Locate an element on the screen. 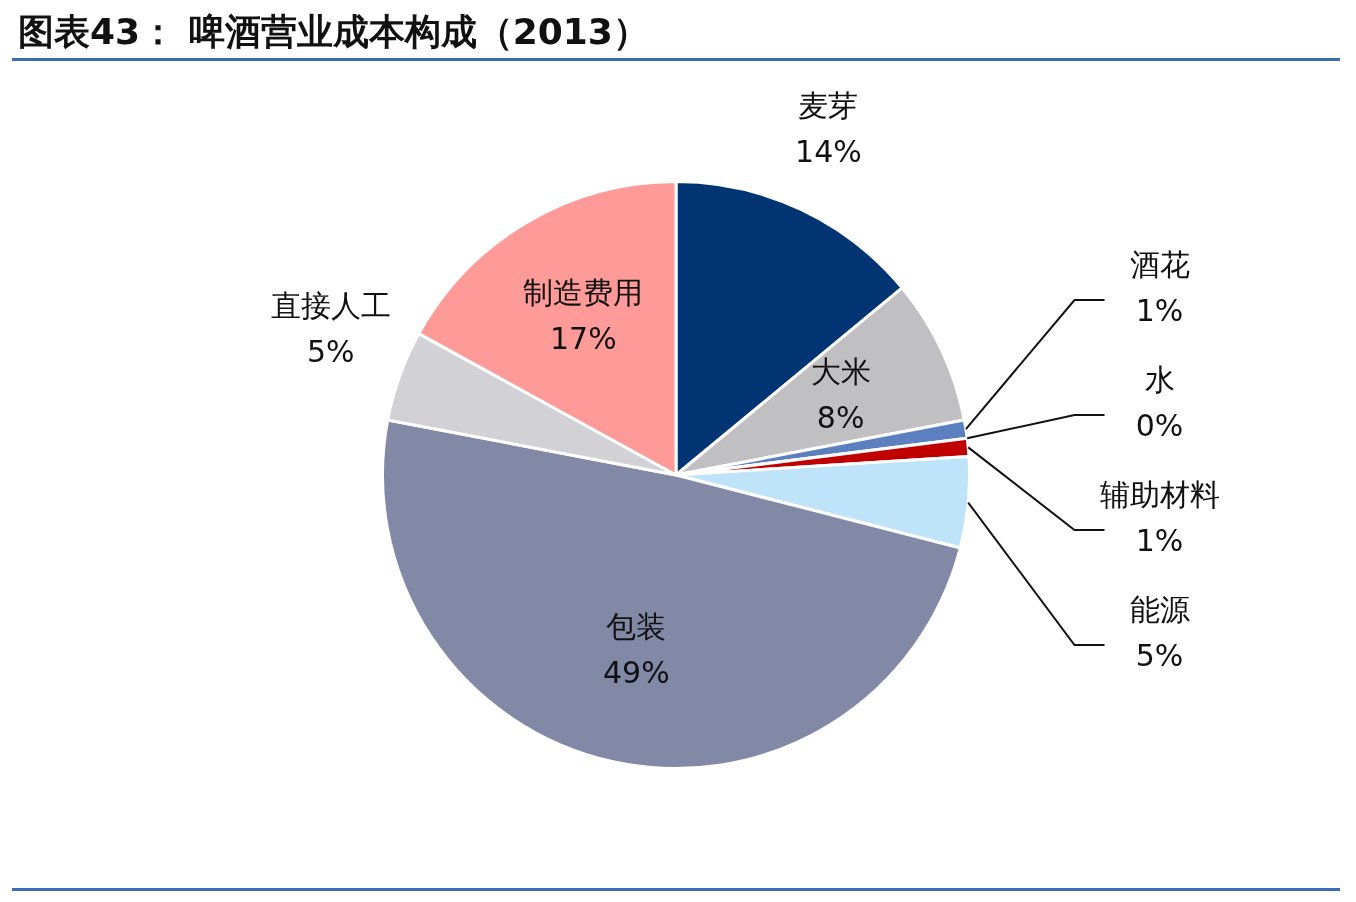  category-label: 水 is located at coordinates (1159, 379).